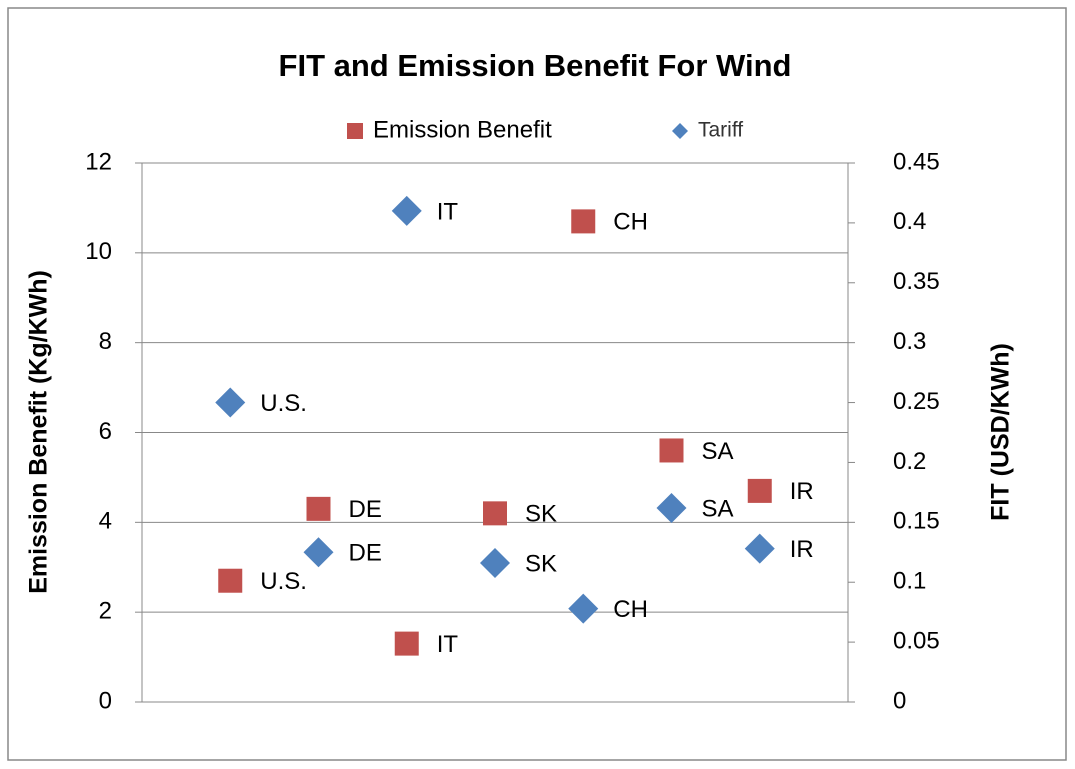 This screenshot has width=1075, height=769. Describe the element at coordinates (899, 700) in the screenshot. I see `y2-tick-label: 0` at that location.